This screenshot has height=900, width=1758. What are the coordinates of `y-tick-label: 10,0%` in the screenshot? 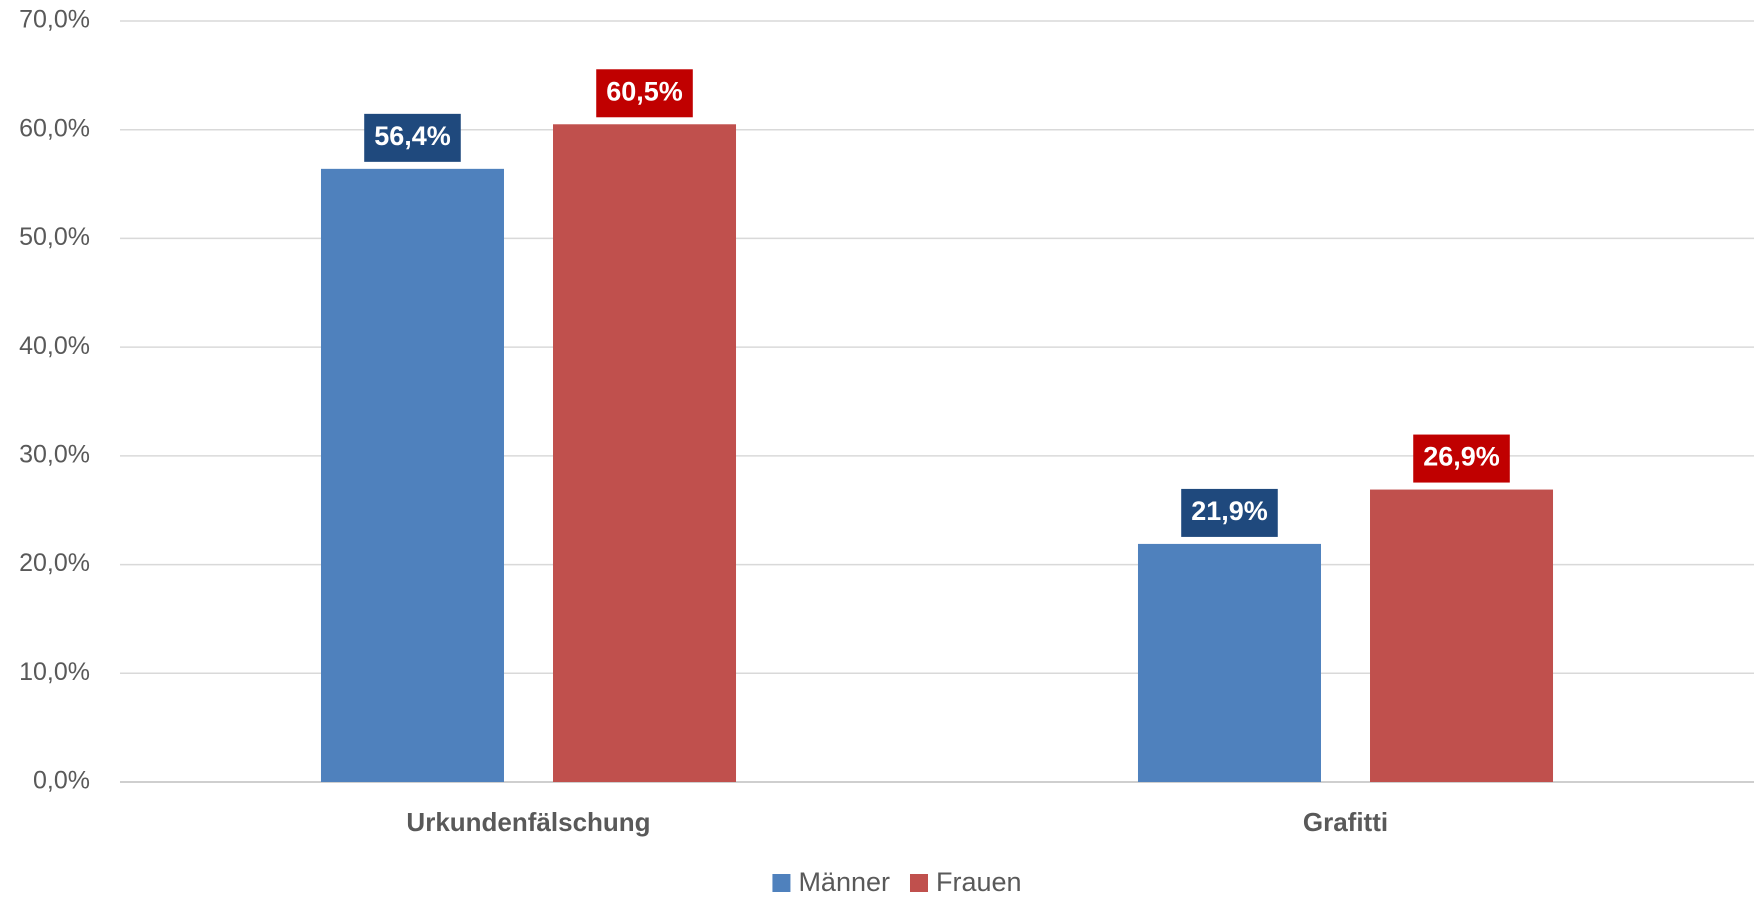 It's located at (54, 672).